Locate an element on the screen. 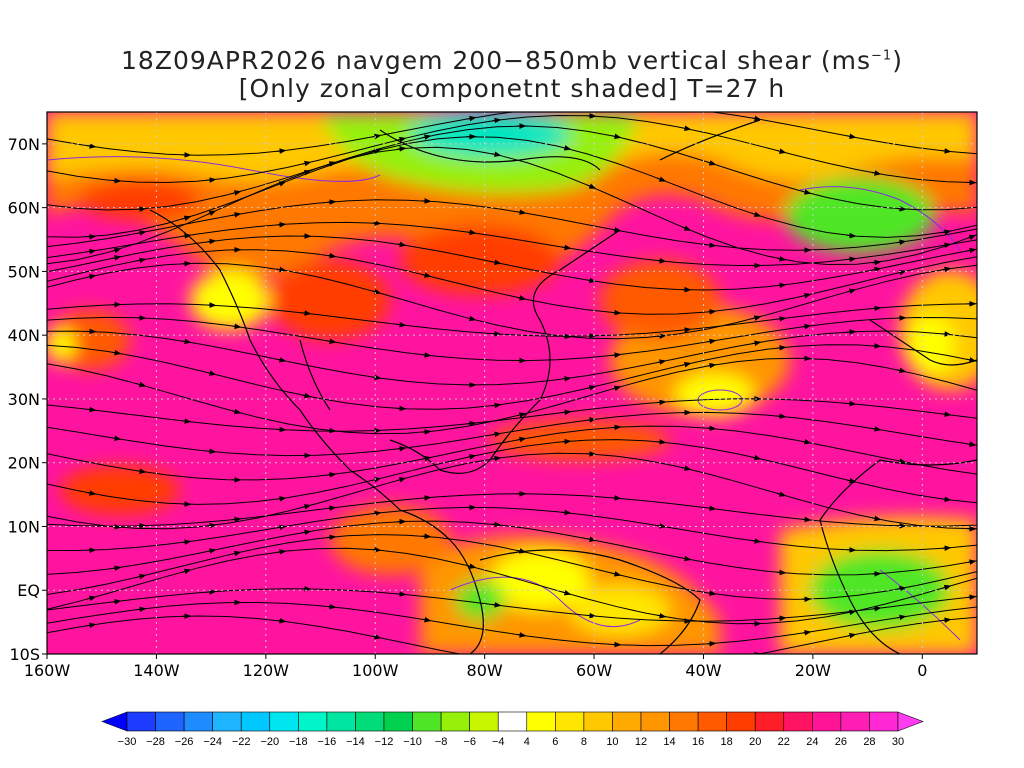 This screenshot has height=768, width=1024. lat-label: 10S is located at coordinates (24, 654).